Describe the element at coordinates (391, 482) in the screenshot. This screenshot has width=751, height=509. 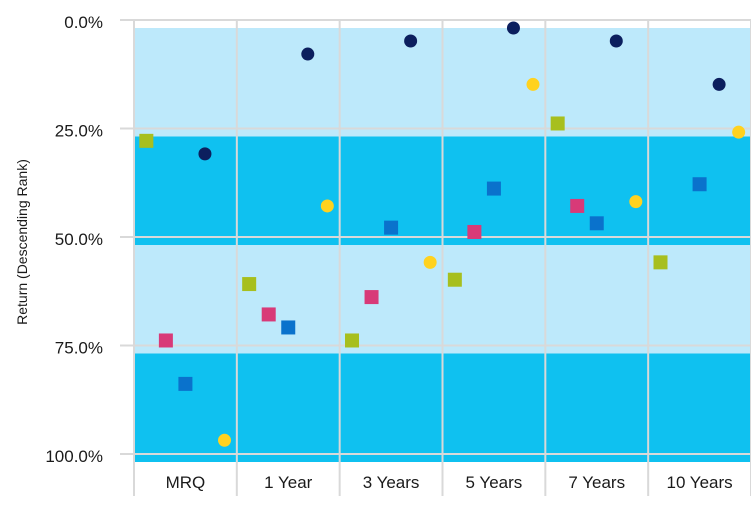
I see `category-label: 3 Years` at that location.